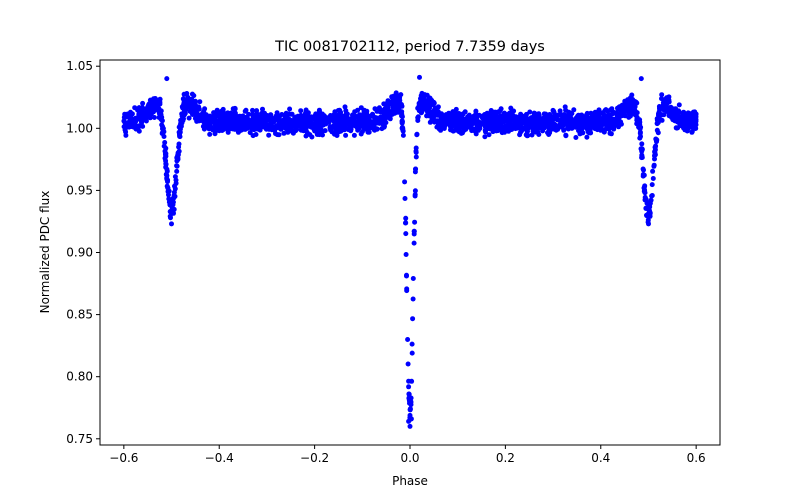 Image resolution: width=800 pixels, height=500 pixels. What do you see at coordinates (79, 190) in the screenshot?
I see `y-tick-label: 0.95` at bounding box center [79, 190].